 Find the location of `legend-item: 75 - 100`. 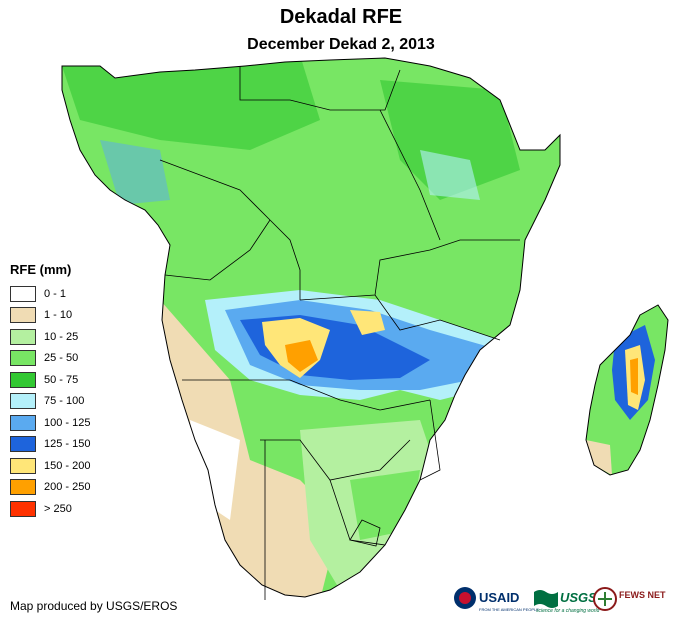

legend-item: 75 - 100 is located at coordinates (50, 402).